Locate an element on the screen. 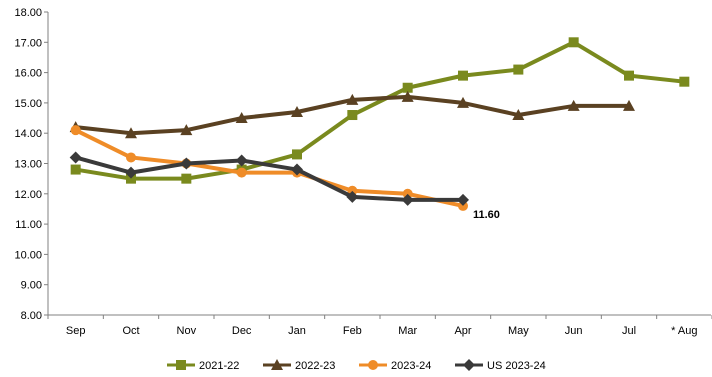  y-tick-label: 8.00 is located at coordinates (31, 316).